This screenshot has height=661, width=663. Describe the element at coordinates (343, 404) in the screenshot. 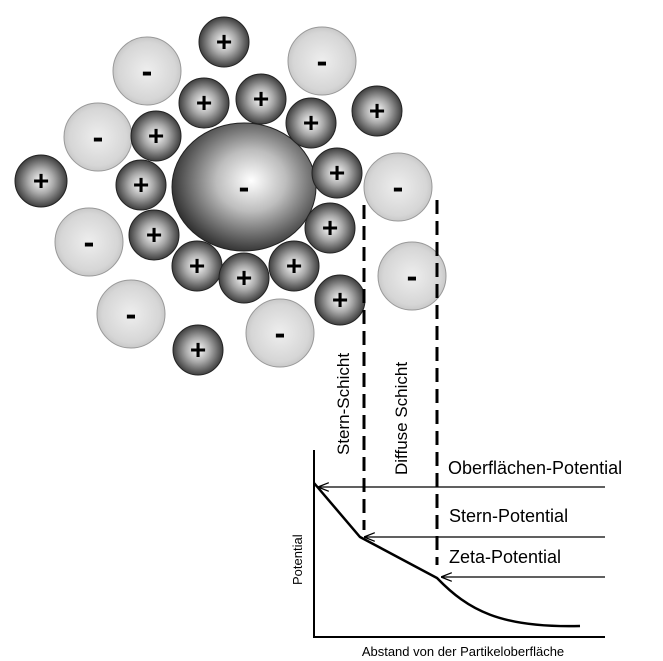

I see `stern-layer-label: Stern-Schicht` at that location.